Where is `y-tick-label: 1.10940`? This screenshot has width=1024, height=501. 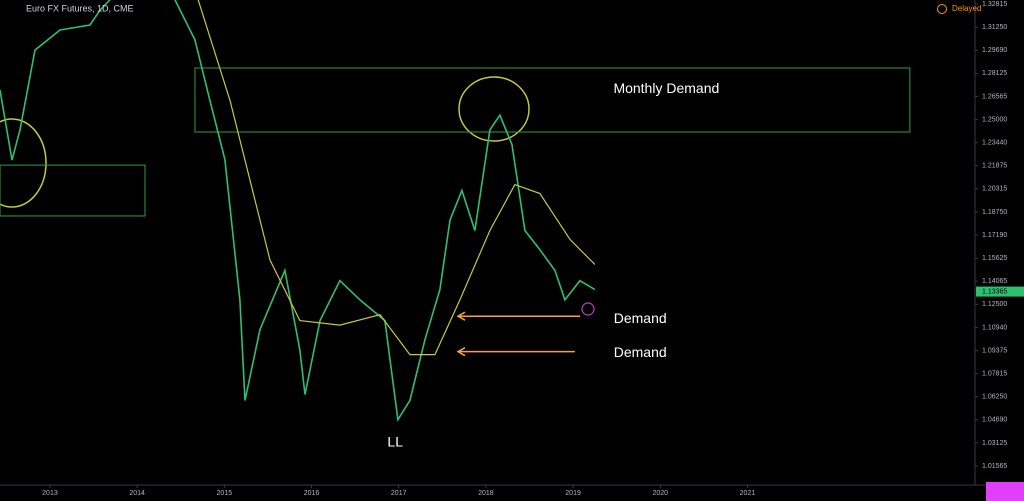
y-tick-label: 1.10940 is located at coordinates (994, 327).